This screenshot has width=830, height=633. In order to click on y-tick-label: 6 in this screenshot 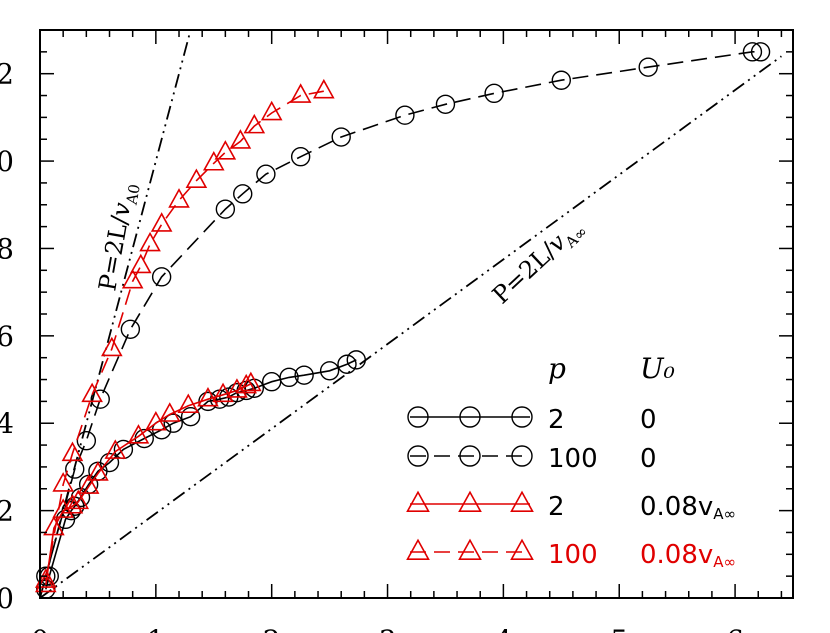, I will do `click(7, 336)`.